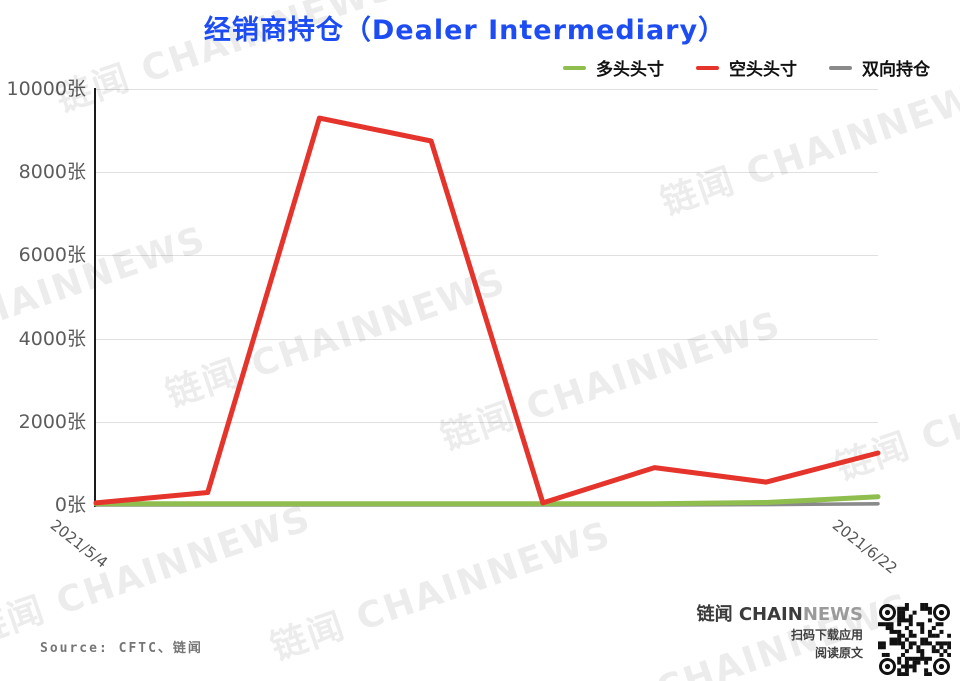  I want to click on legend-item: 双向持仓, so click(879, 67).